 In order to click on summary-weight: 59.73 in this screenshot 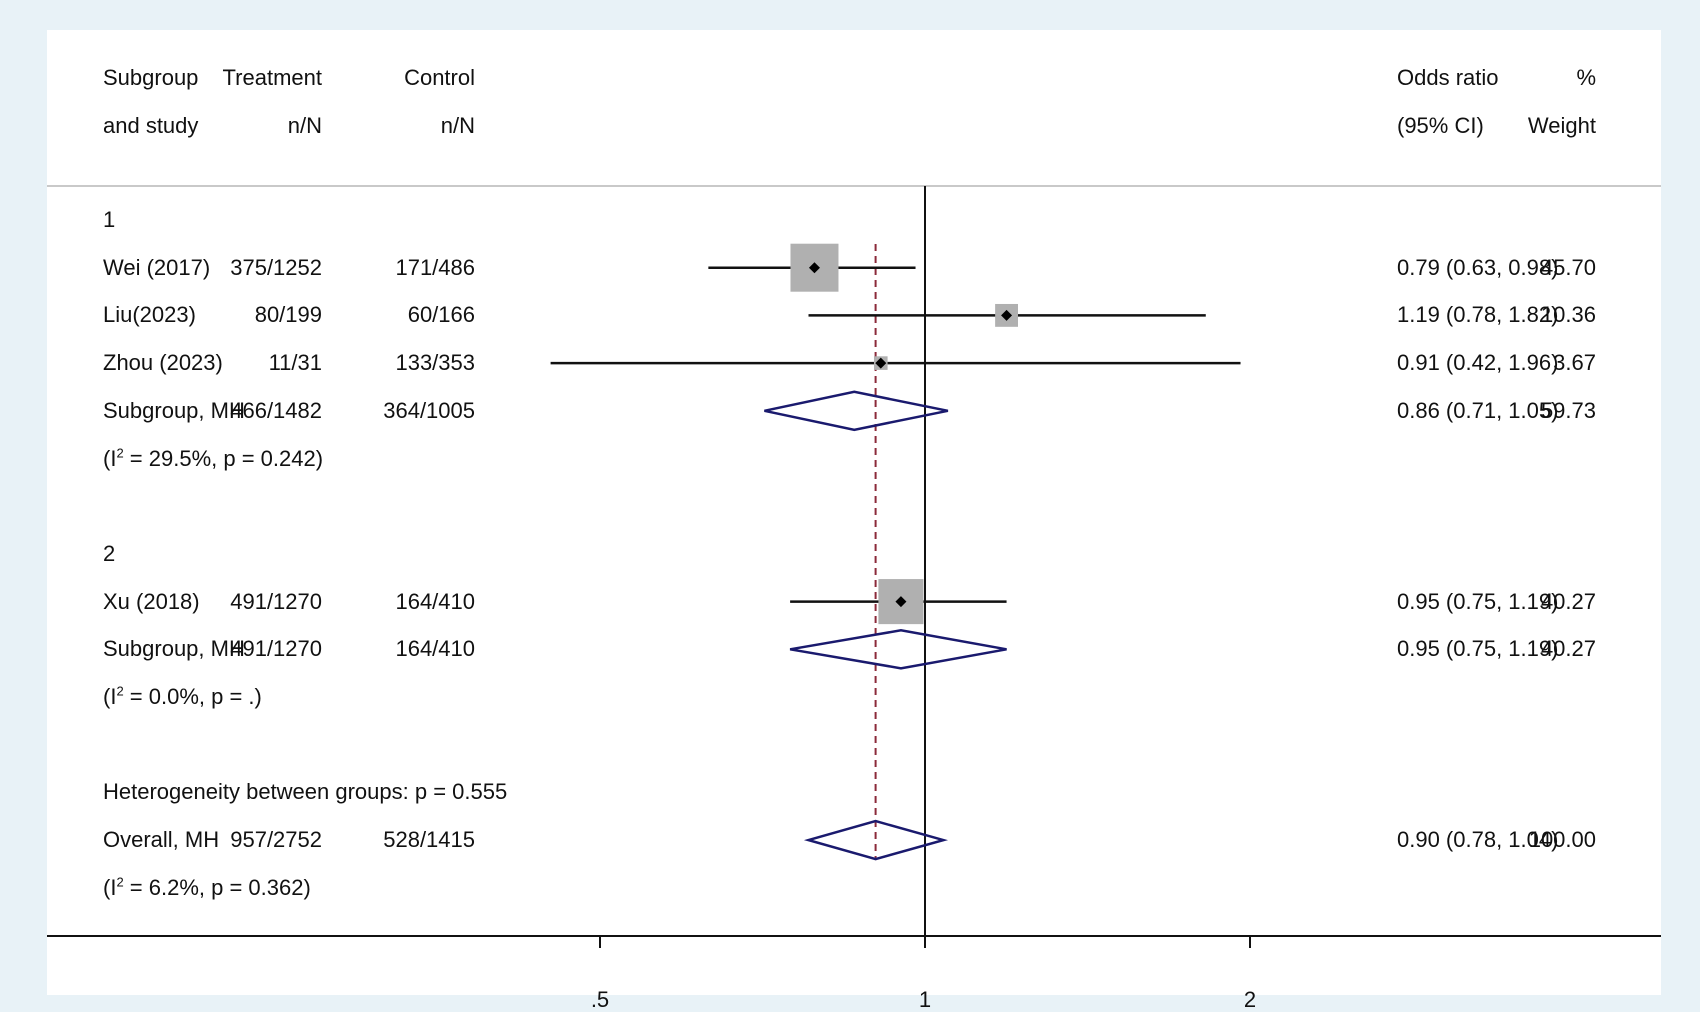, I will do `click(1568, 410)`.